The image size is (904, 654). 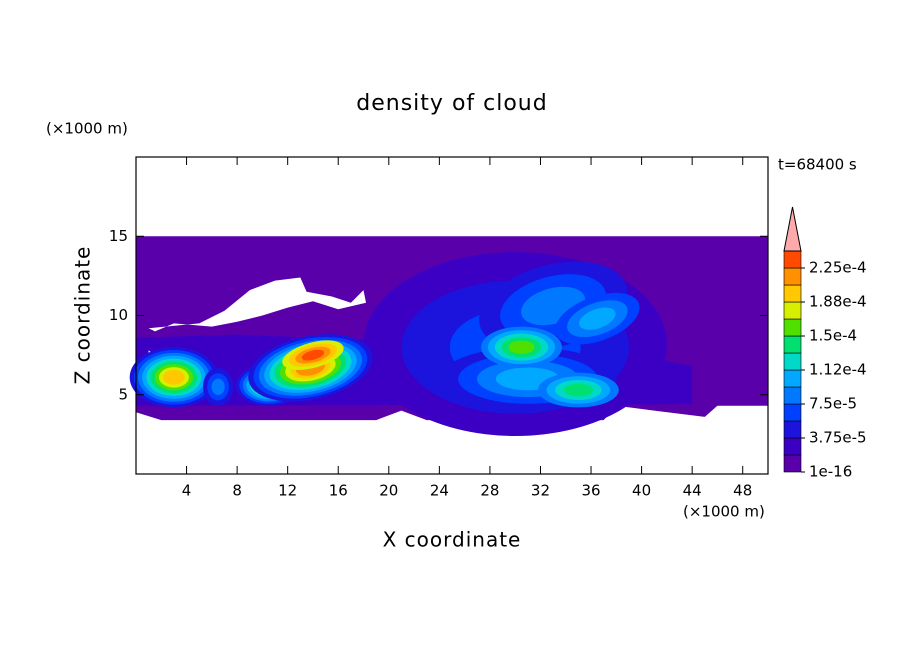 What do you see at coordinates (830, 472) in the screenshot?
I see `colorbar-label: 1e-16` at bounding box center [830, 472].